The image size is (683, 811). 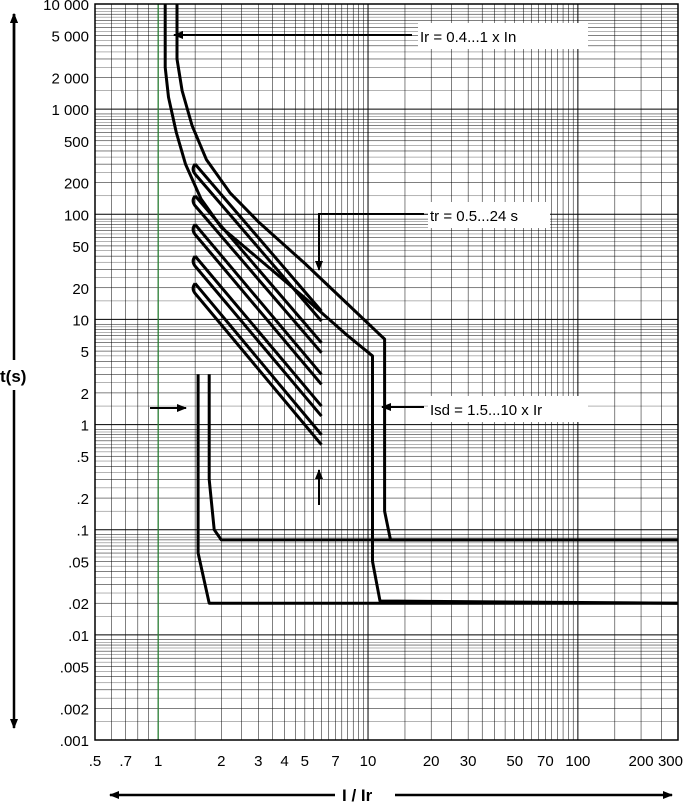 What do you see at coordinates (221, 761) in the screenshot?
I see `x-tick-label: 2` at bounding box center [221, 761].